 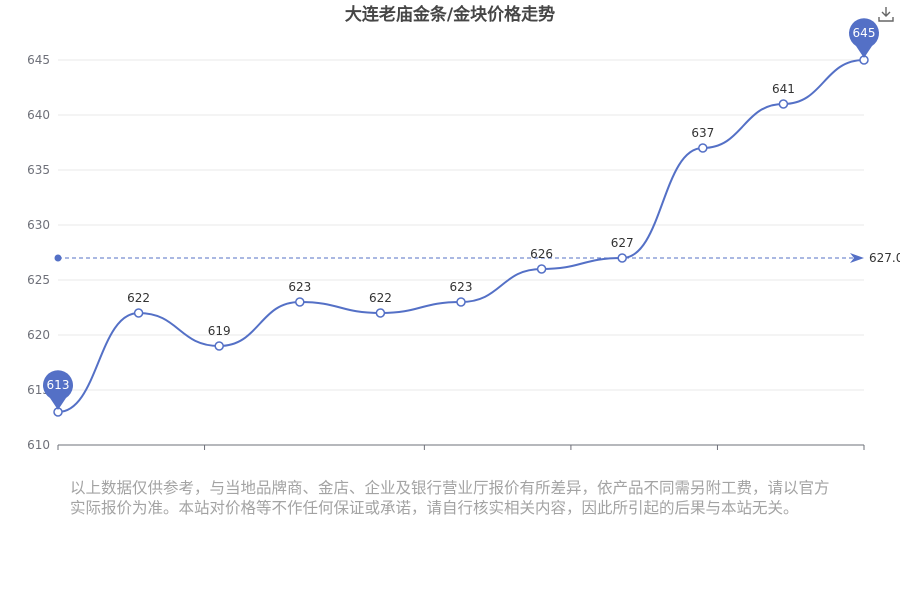 What do you see at coordinates (857, 258) in the screenshot?
I see `average-arrow` at bounding box center [857, 258].